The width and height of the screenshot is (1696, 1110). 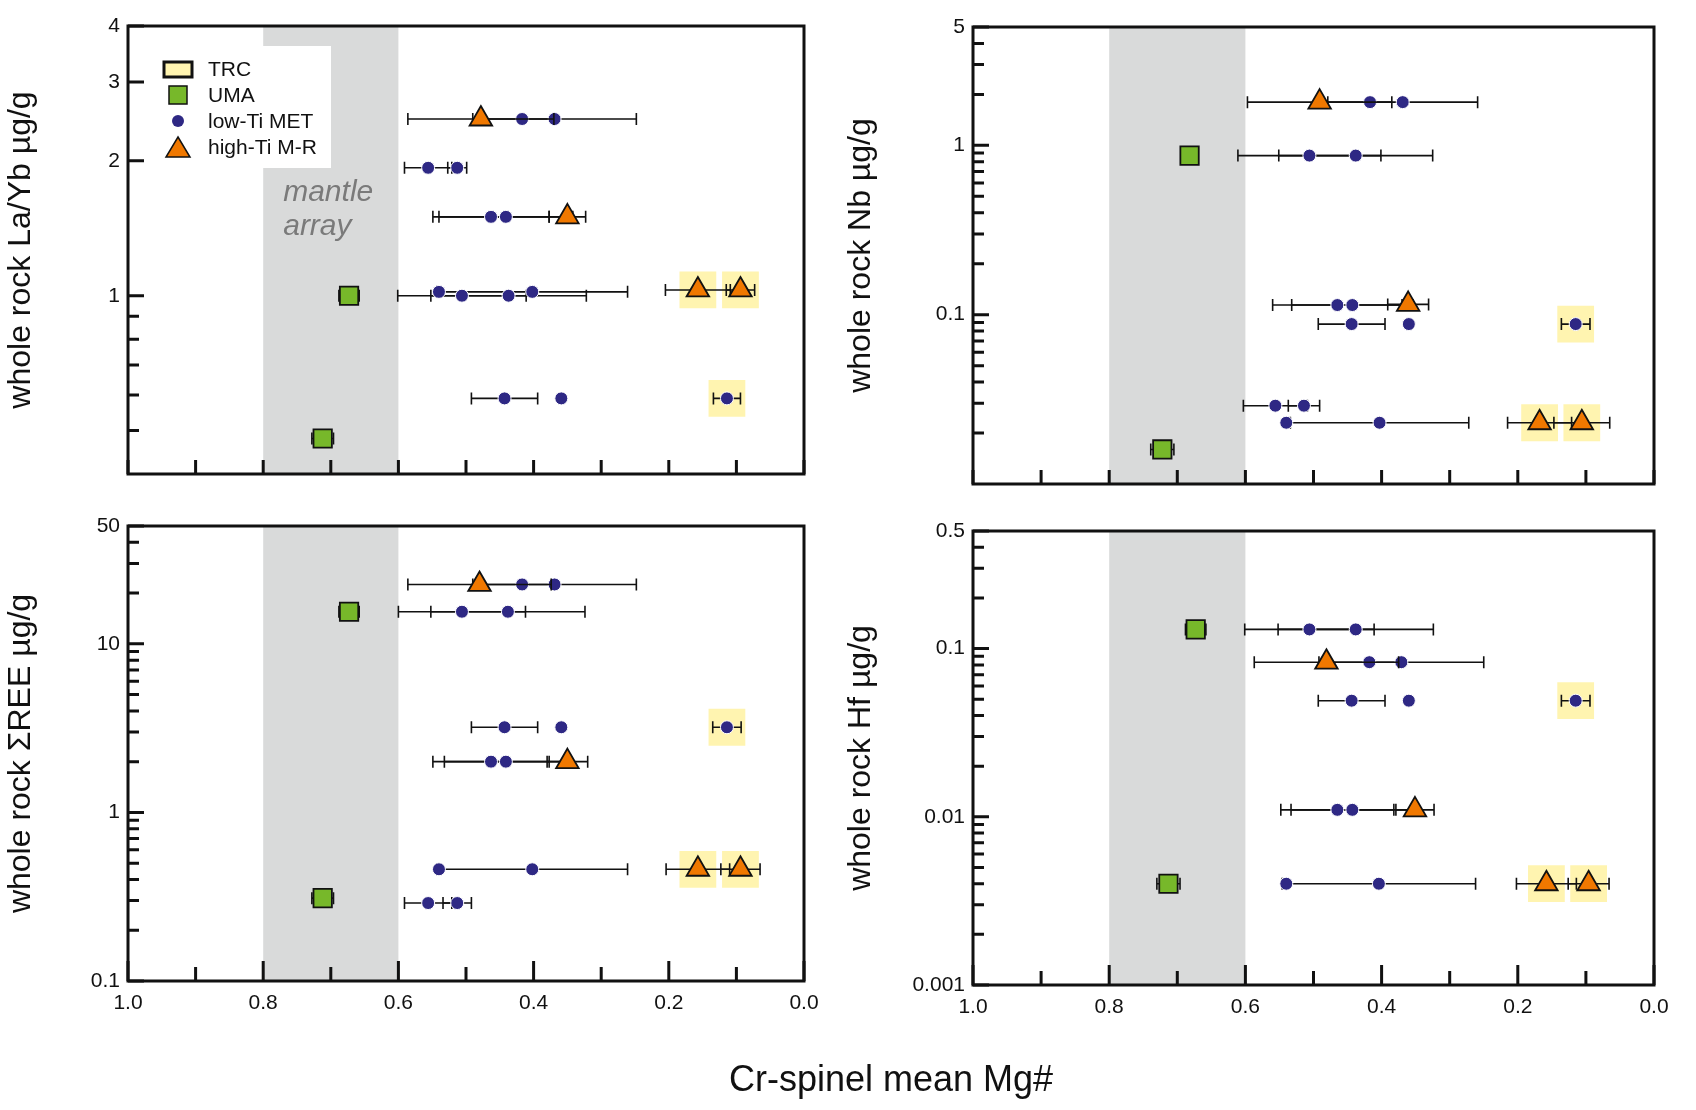 I want to click on y-tick-label: 0.5, so click(x=950, y=529).